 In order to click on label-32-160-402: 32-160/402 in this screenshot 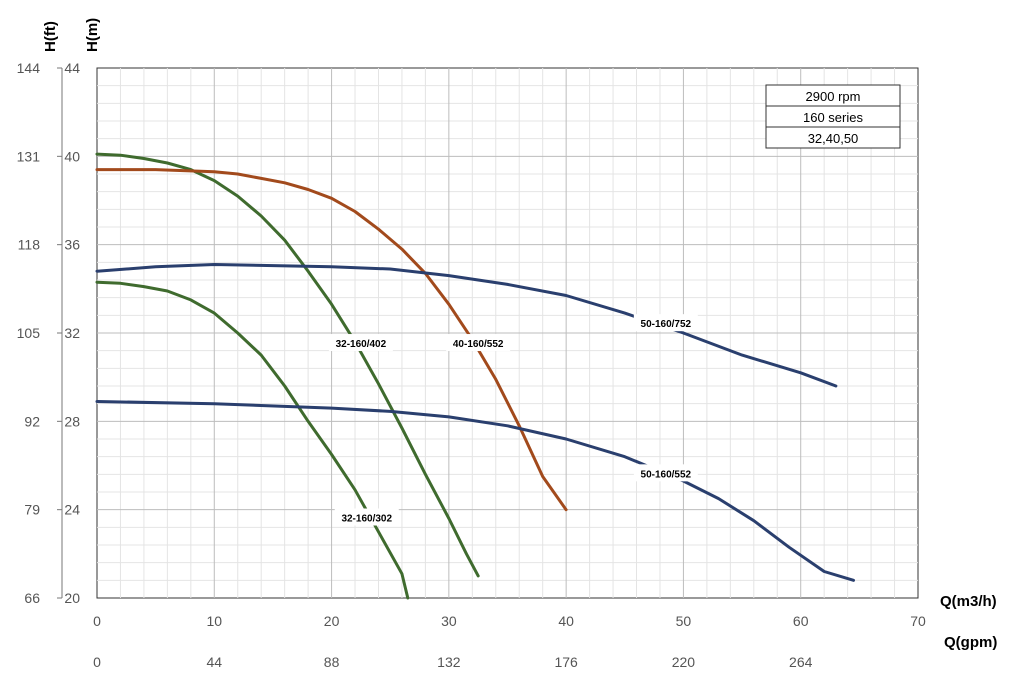, I will do `click(361, 344)`.